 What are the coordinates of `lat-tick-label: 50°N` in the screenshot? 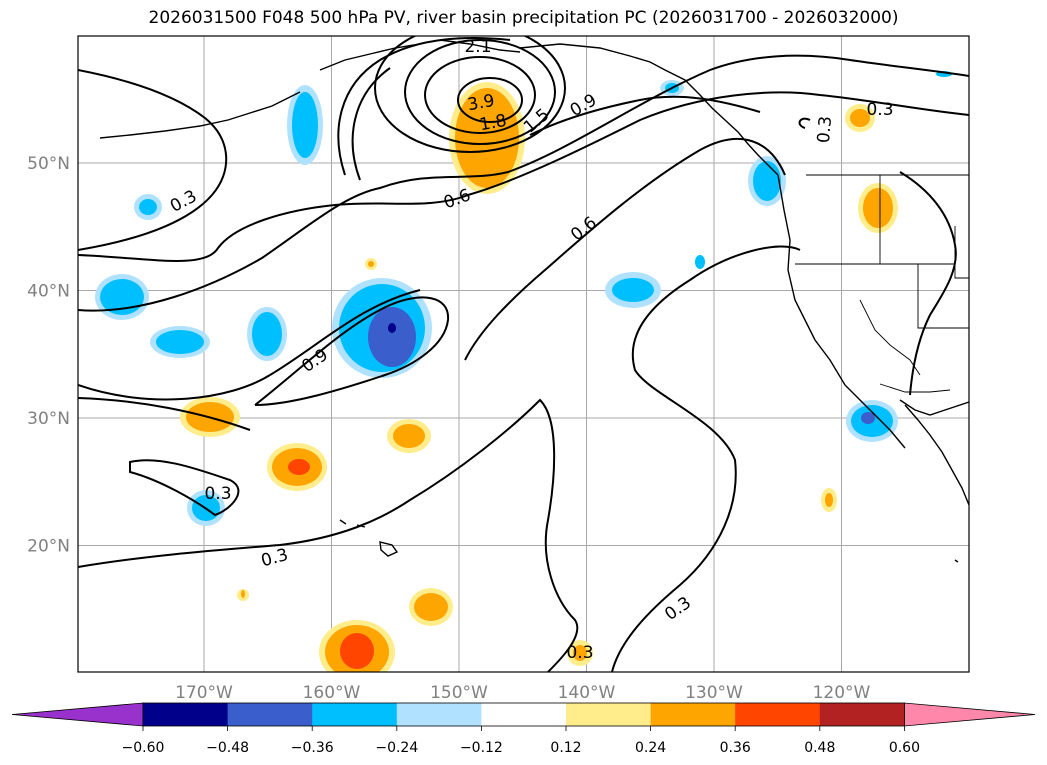 It's located at (48, 164).